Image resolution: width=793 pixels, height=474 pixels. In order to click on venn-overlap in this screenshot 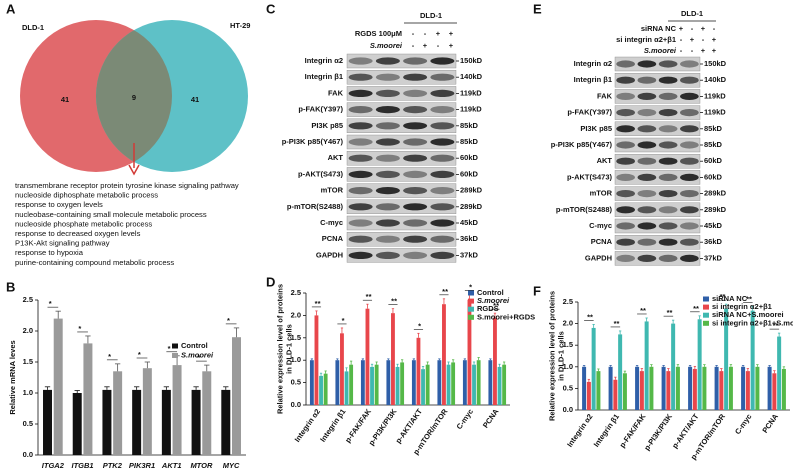, I will do `click(134, 96)`.